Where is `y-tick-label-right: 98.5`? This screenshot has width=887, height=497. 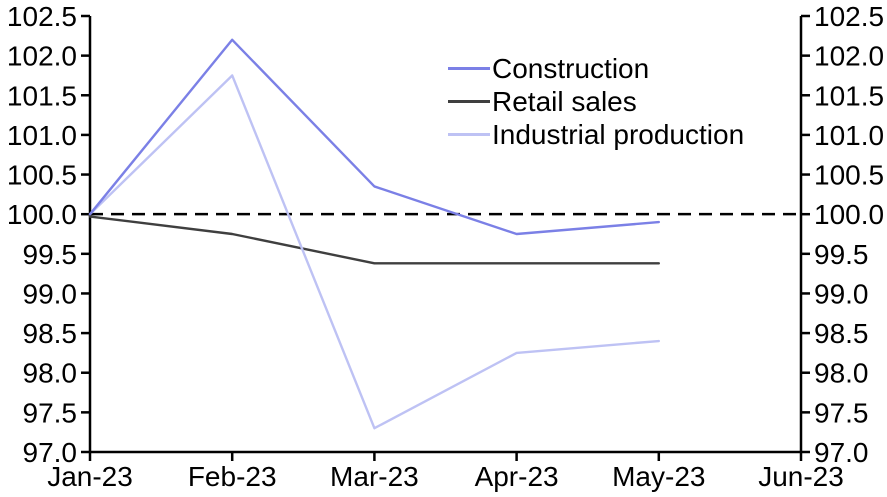
y-tick-label-right: 98.5 is located at coordinates (841, 333).